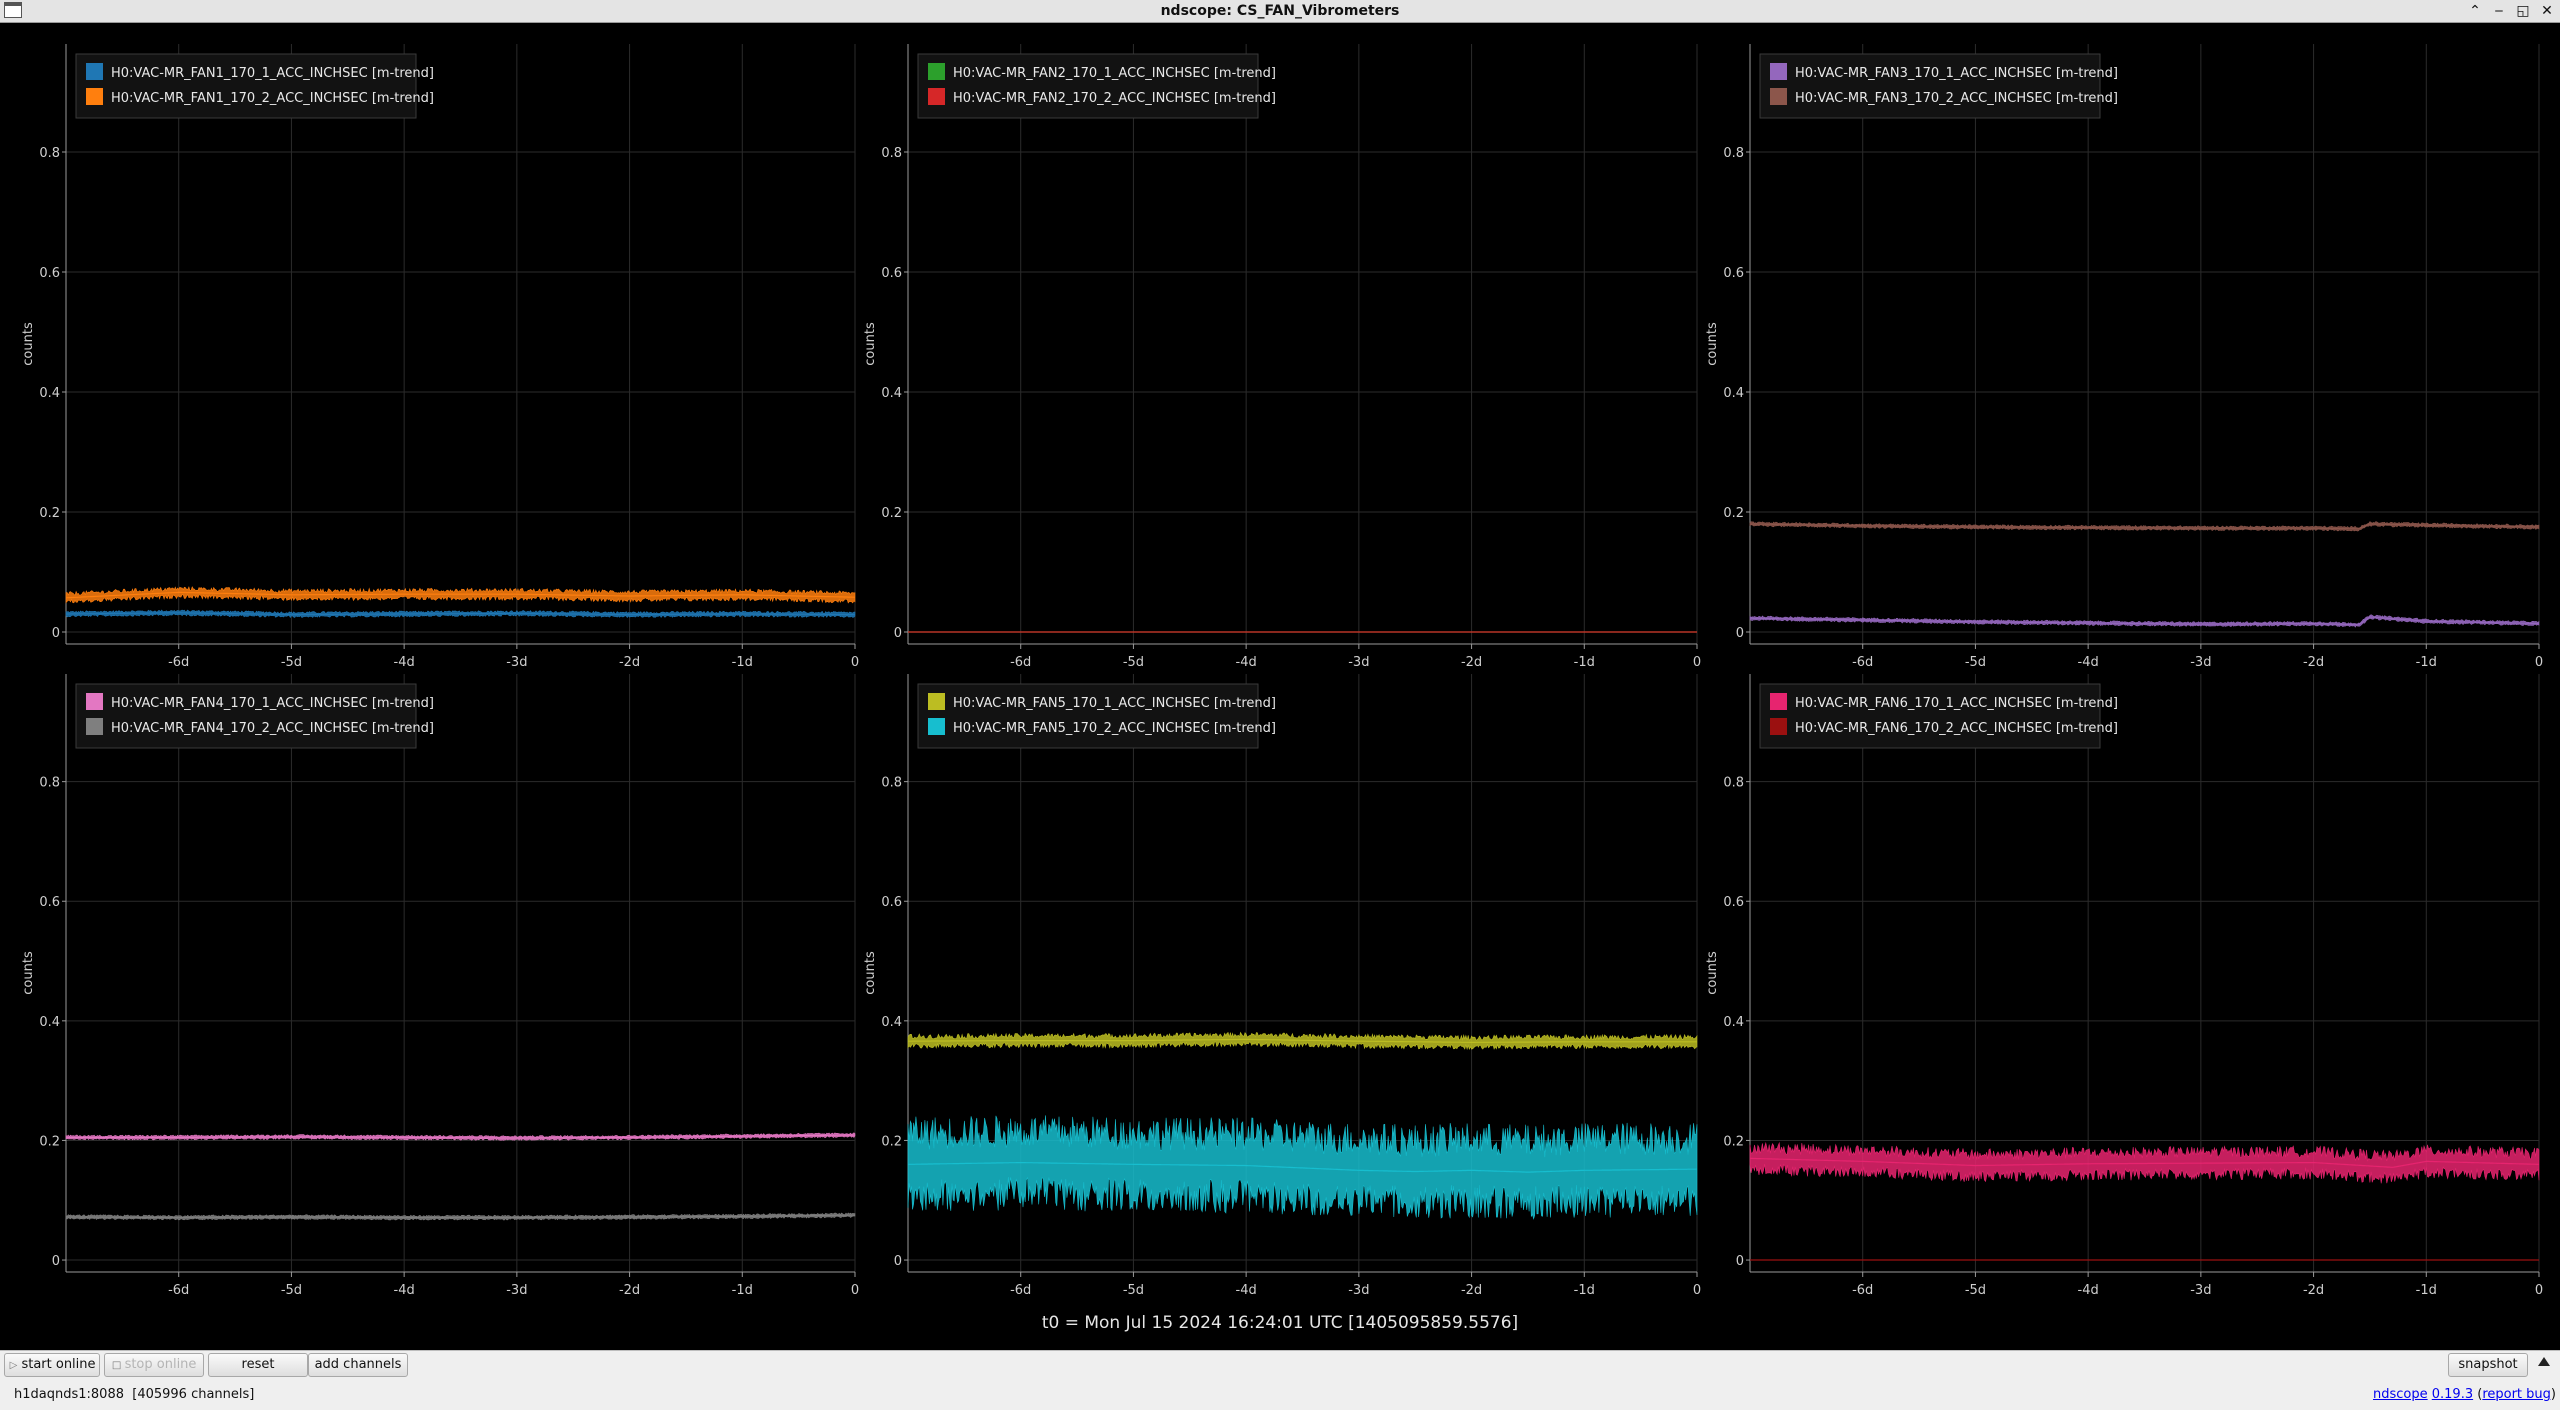 The width and height of the screenshot is (2560, 1410). What do you see at coordinates (2480, 1394) in the screenshot?
I see `report-paren-open: (` at bounding box center [2480, 1394].